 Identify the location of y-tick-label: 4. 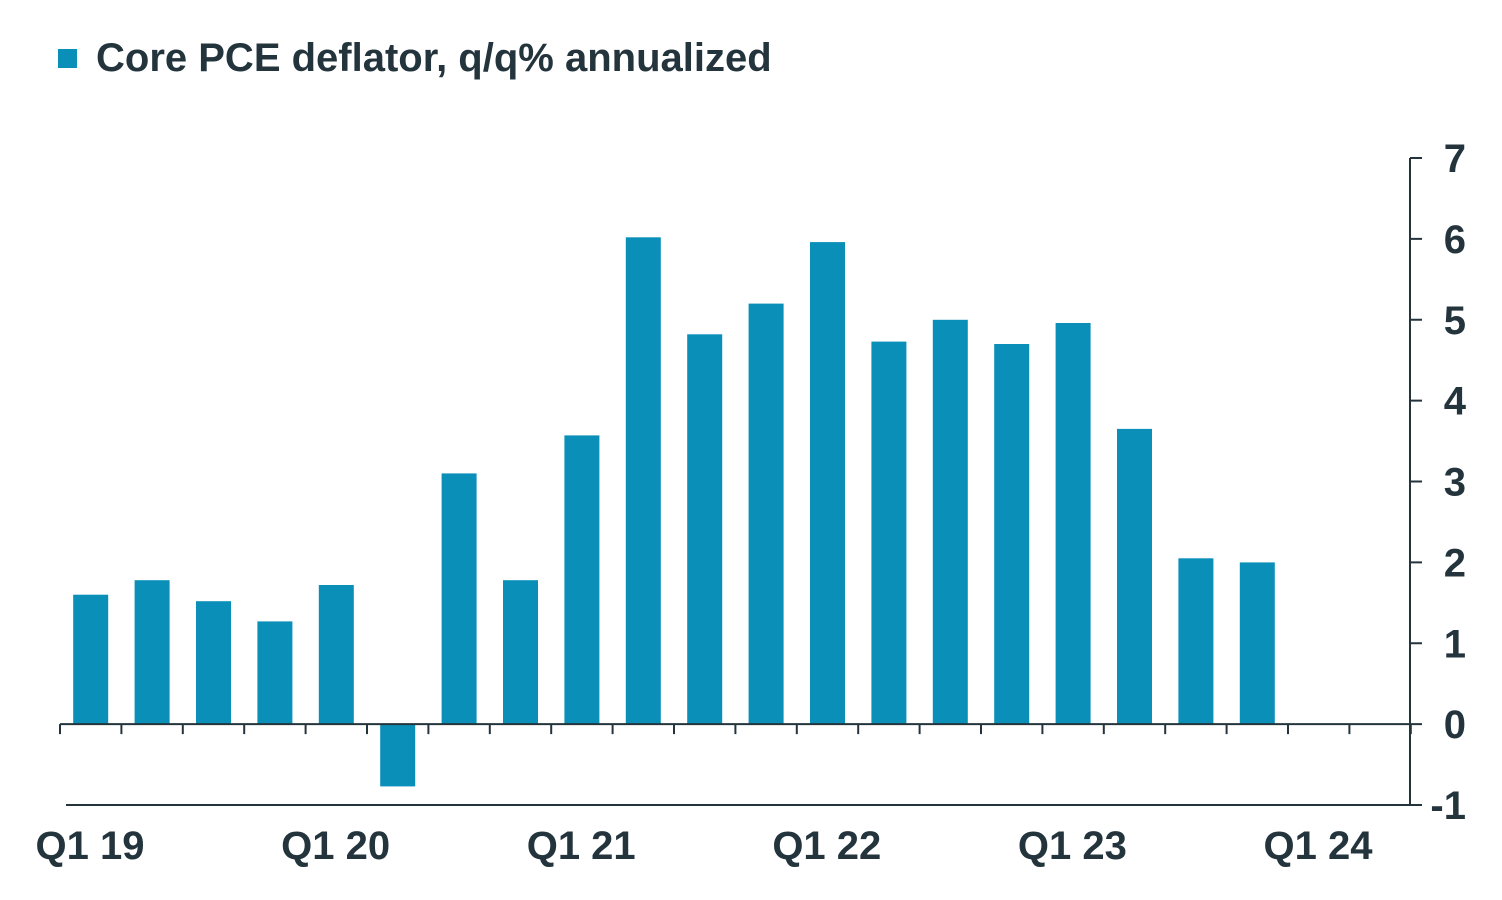
(1455, 402).